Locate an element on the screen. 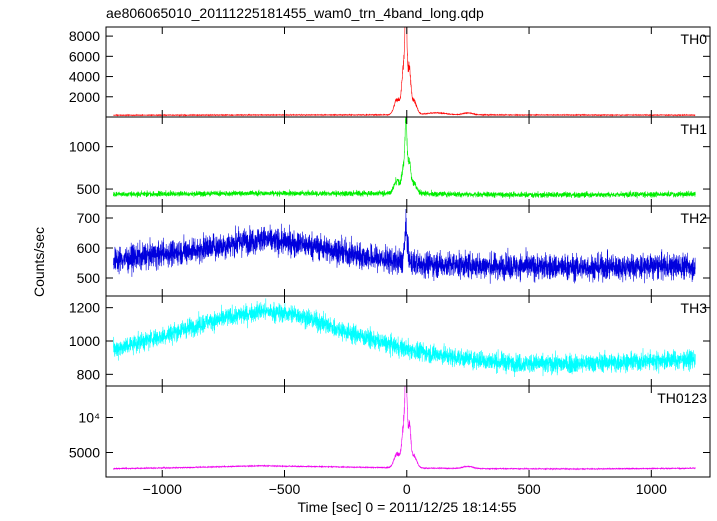 This screenshot has width=717, height=521. y-tick-label: 4000 is located at coordinates (84, 77).